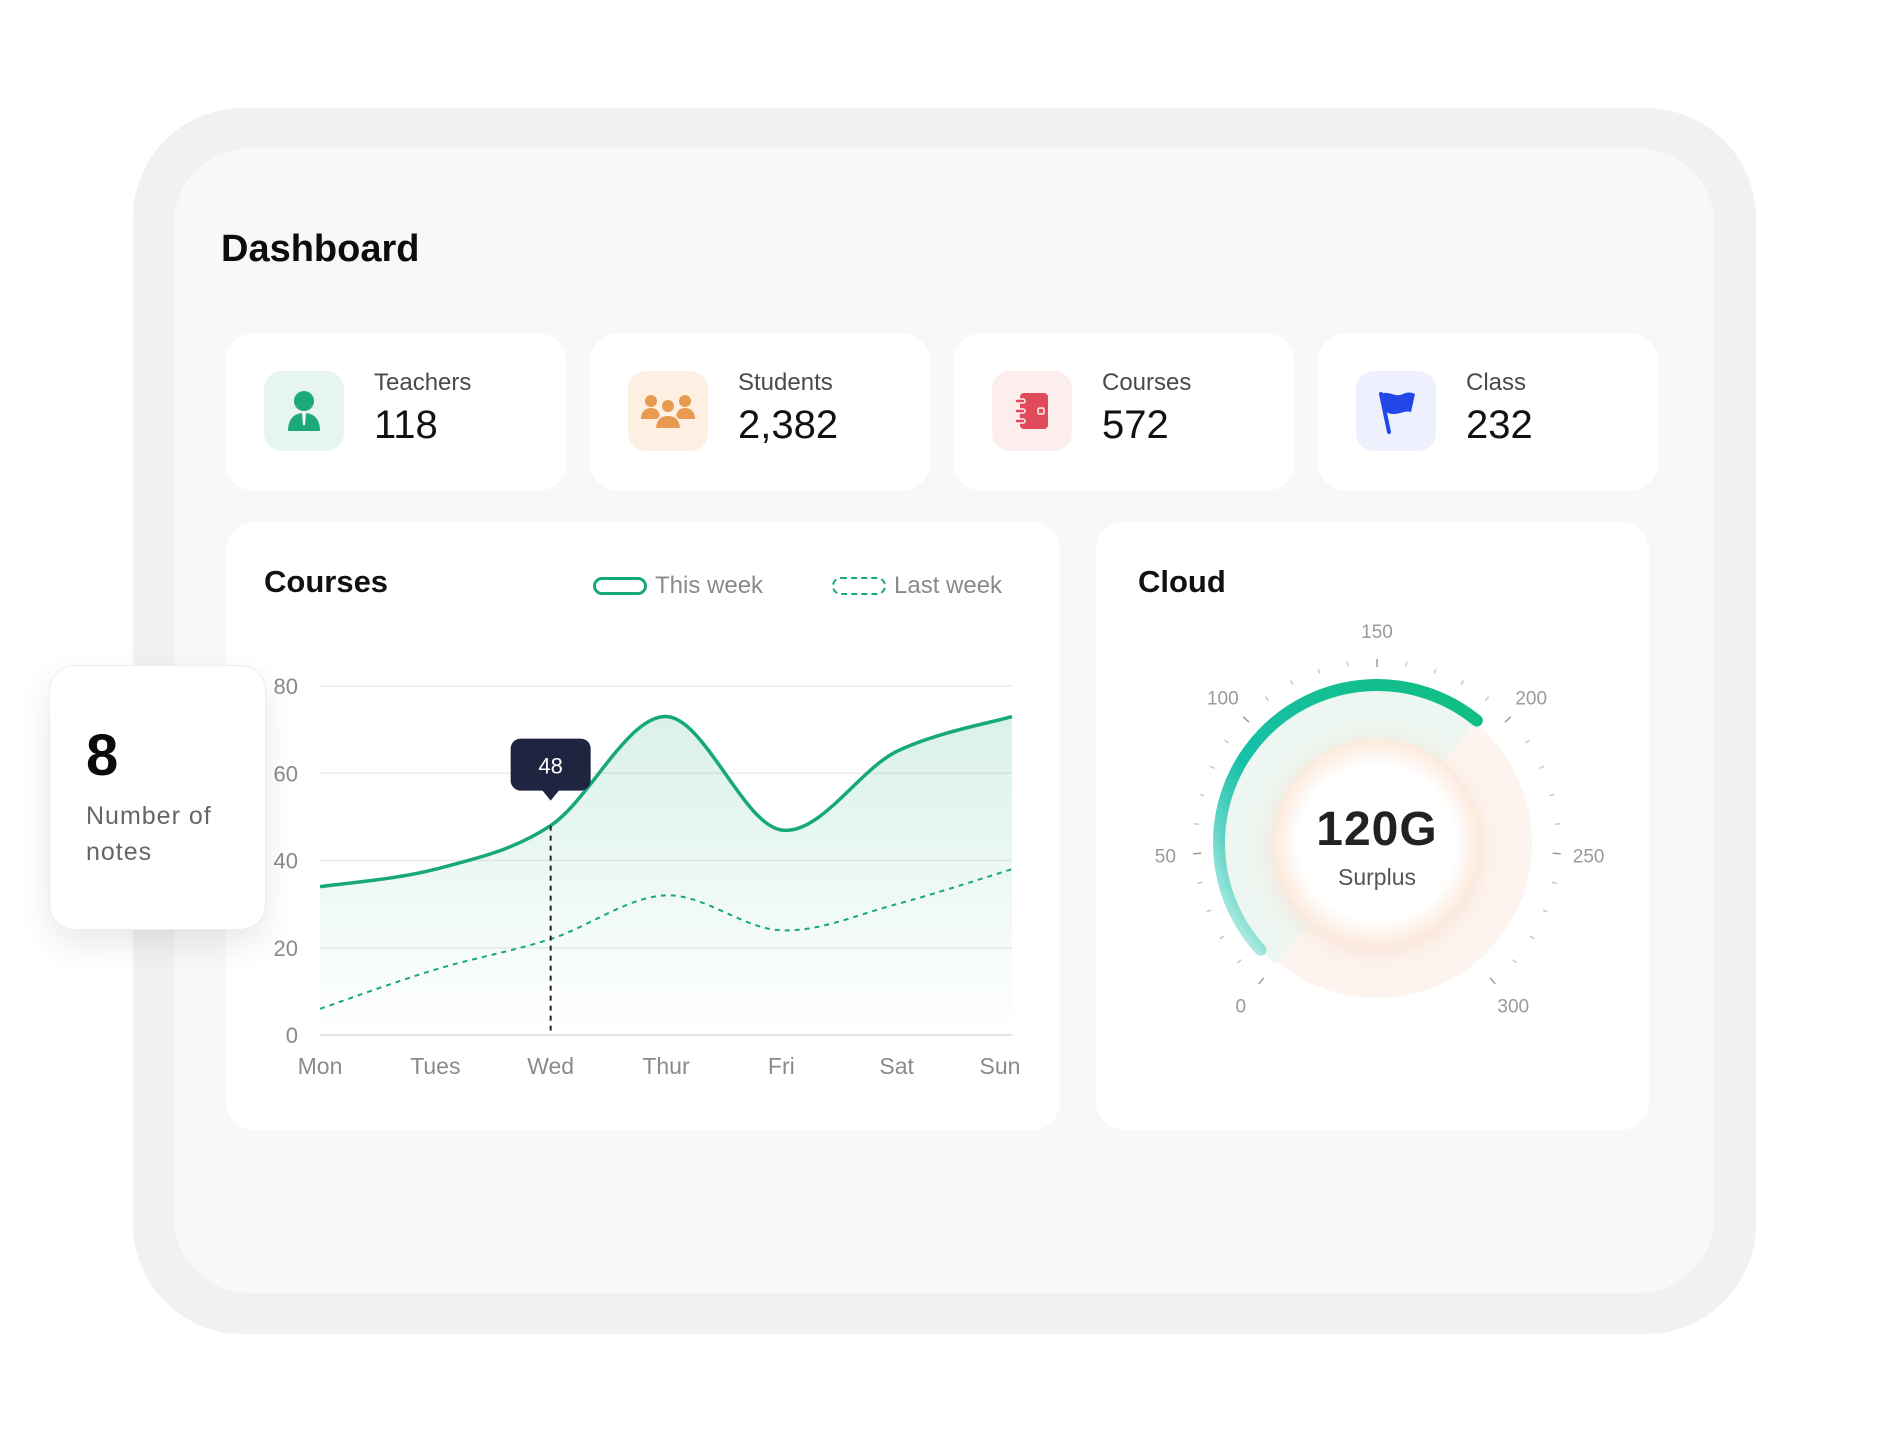 This screenshot has width=1880, height=1440. I want to click on series-line-this-week, so click(666, 801).